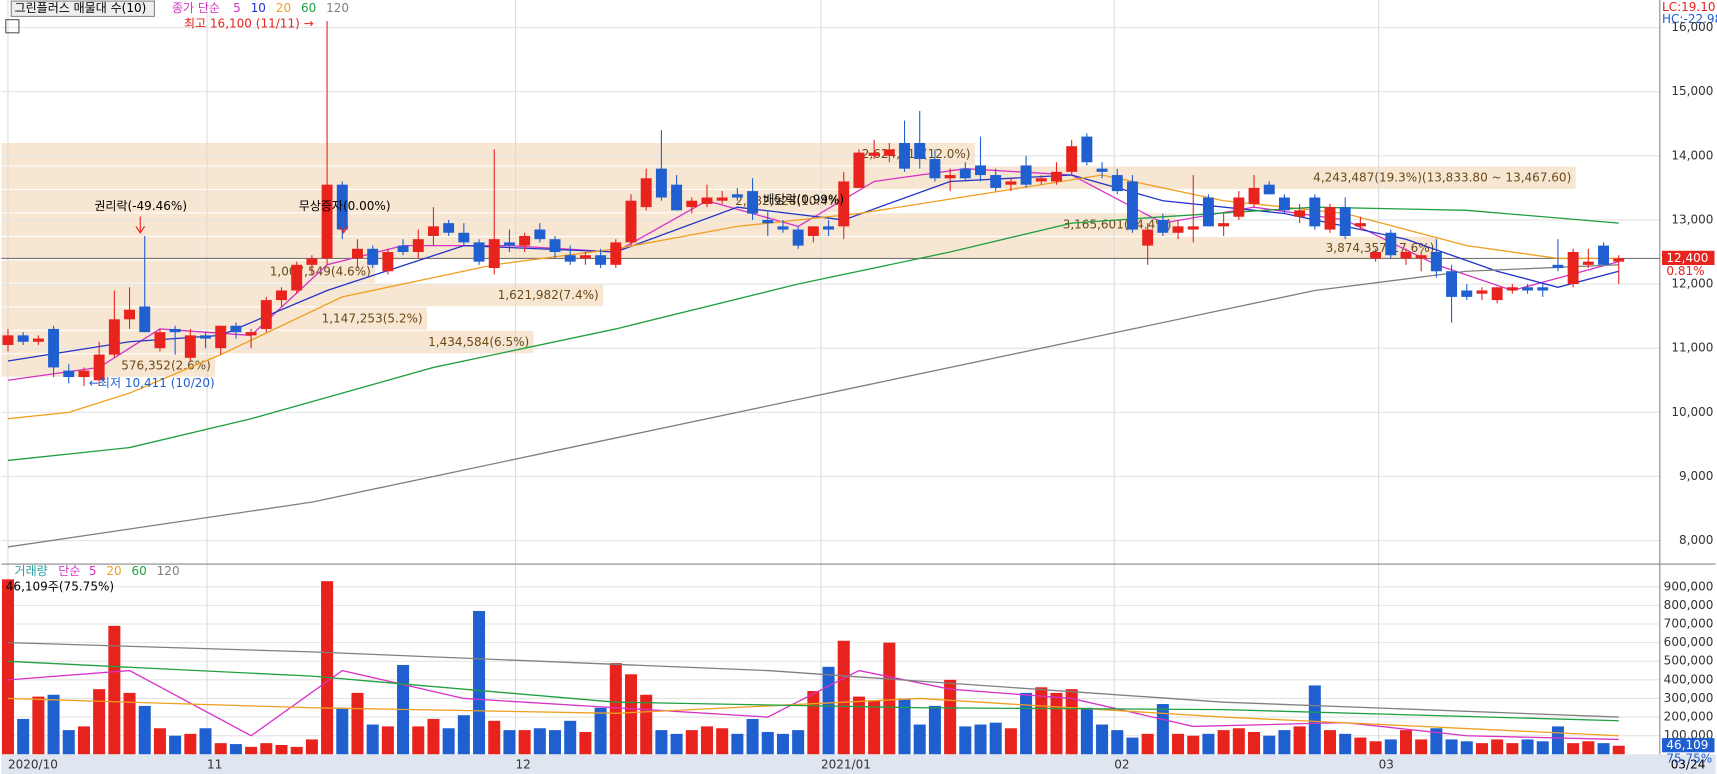 The image size is (1717, 774). What do you see at coordinates (60, 587) in the screenshot?
I see `volume-summary: 46,109주(75.75%)` at bounding box center [60, 587].